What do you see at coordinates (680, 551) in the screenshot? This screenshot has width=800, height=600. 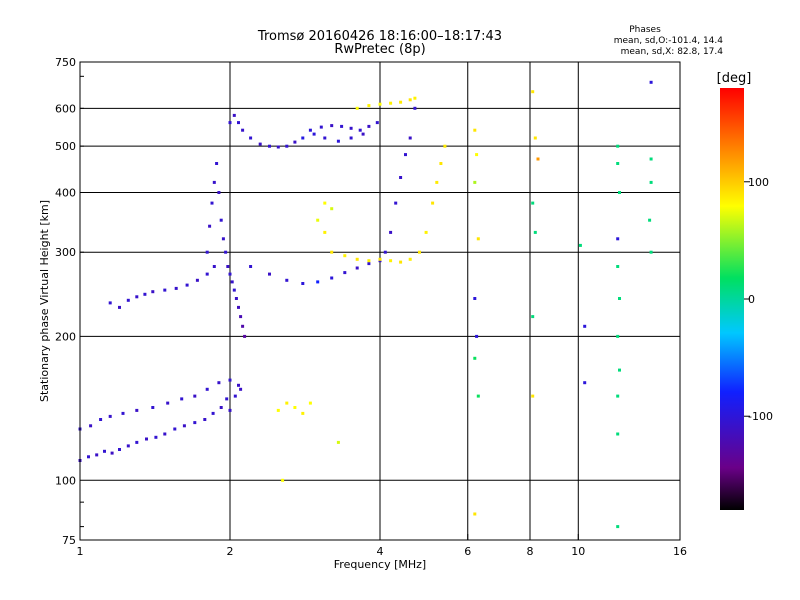 I see `x-tick-label: 16` at bounding box center [680, 551].